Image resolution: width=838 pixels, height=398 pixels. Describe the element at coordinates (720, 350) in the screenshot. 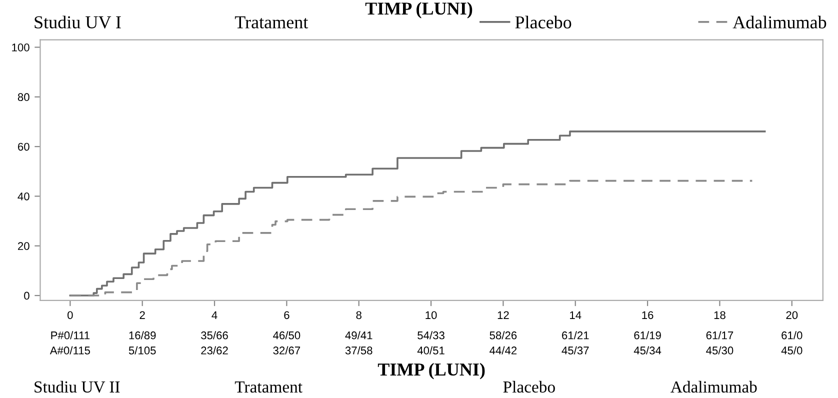

I see `text: 45/30` at that location.